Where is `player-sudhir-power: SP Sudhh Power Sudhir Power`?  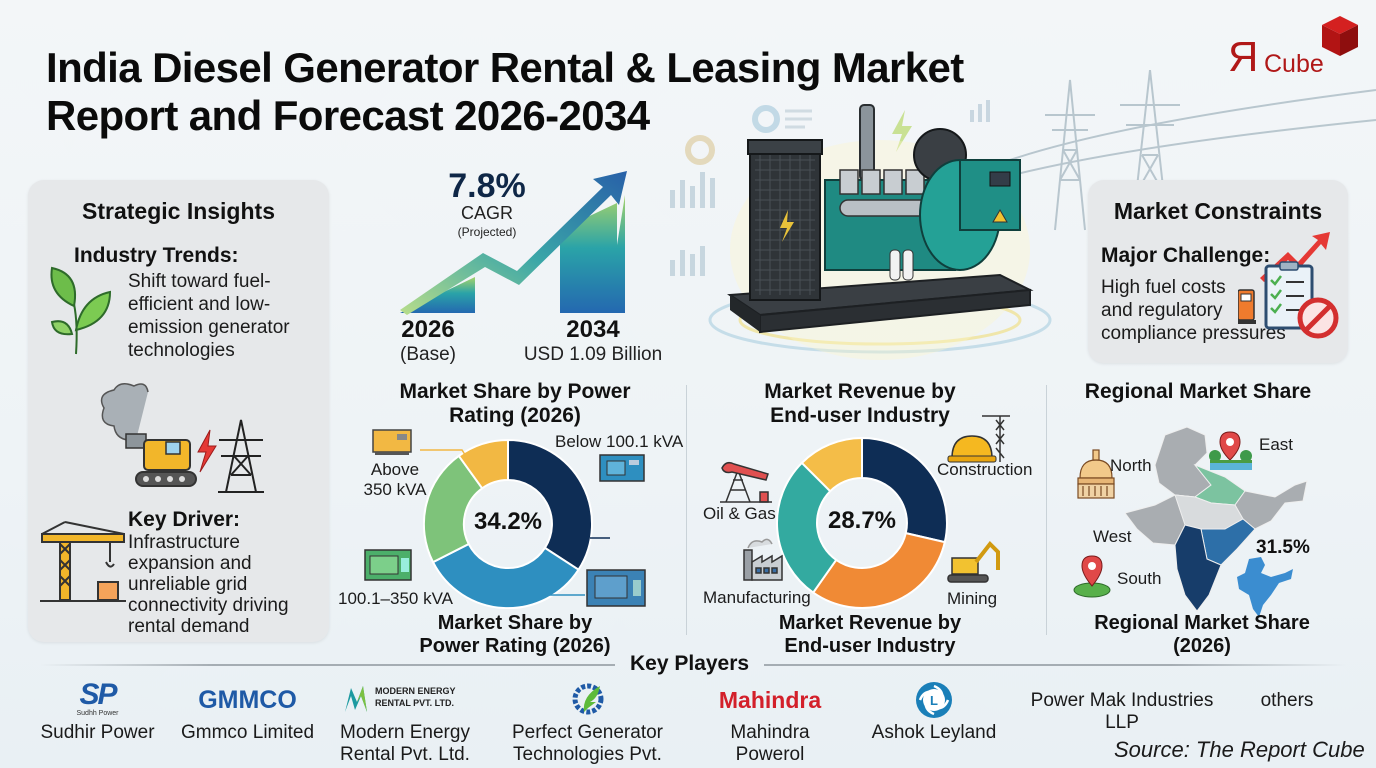 player-sudhir-power: SP Sudhh Power Sudhir Power is located at coordinates (97, 712).